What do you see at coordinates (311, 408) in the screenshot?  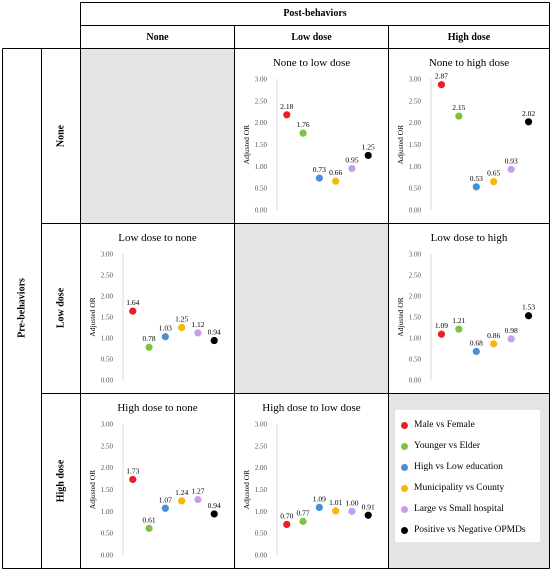 I see `chart-title: High dose to low dose` at bounding box center [311, 408].